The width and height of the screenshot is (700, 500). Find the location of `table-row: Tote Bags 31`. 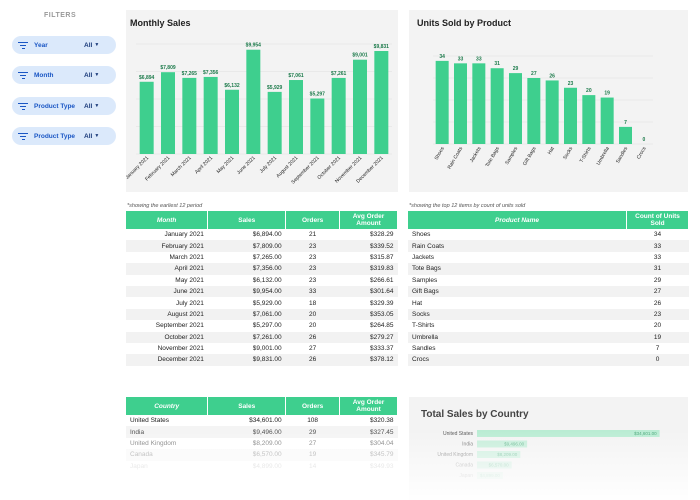

table-row: Tote Bags 31 is located at coordinates (548, 269).